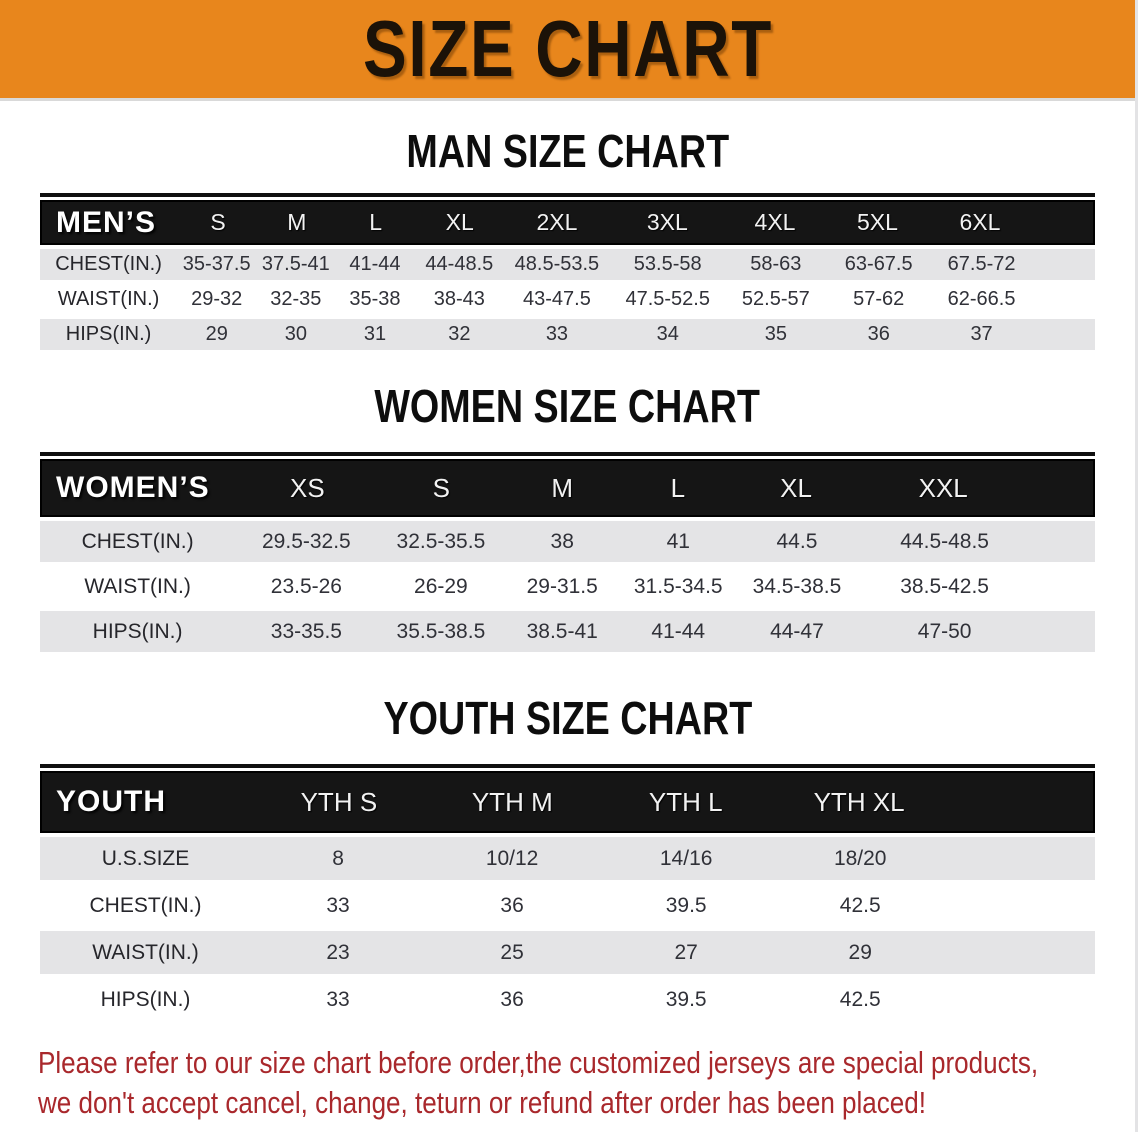 Image resolution: width=1138 pixels, height=1132 pixels. What do you see at coordinates (879, 299) in the screenshot?
I see `table-cell: 57-62` at bounding box center [879, 299].